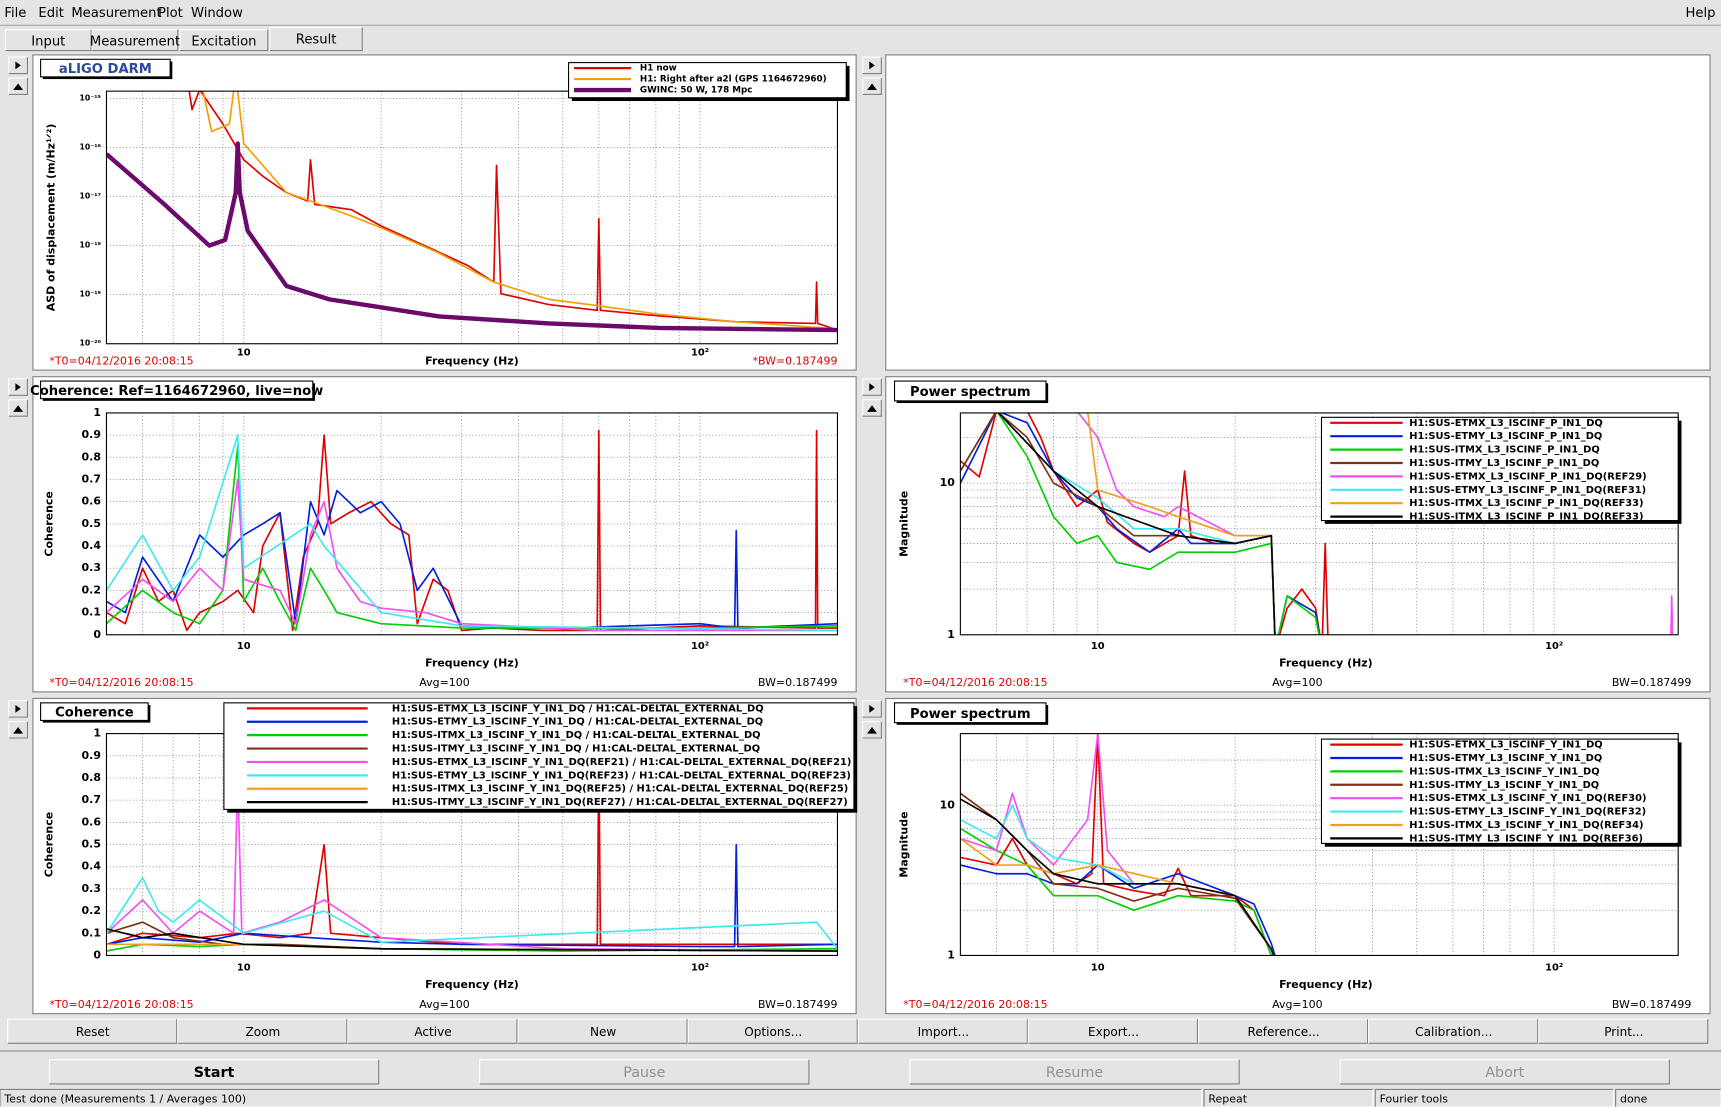 The height and width of the screenshot is (1107, 1721). What do you see at coordinates (217, 13) in the screenshot?
I see `menu-item: Window` at bounding box center [217, 13].